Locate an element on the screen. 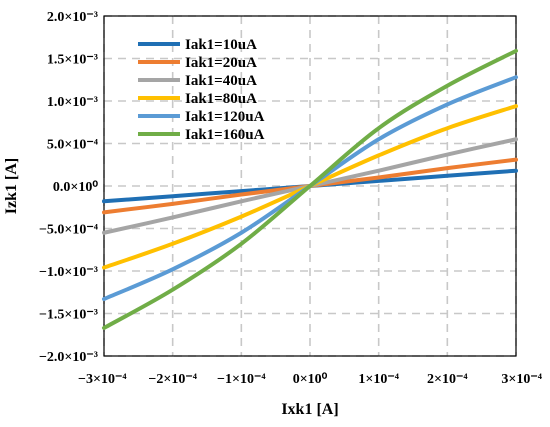 The image size is (550, 427). x-axis-label: Ixk1 [A] is located at coordinates (309, 409).